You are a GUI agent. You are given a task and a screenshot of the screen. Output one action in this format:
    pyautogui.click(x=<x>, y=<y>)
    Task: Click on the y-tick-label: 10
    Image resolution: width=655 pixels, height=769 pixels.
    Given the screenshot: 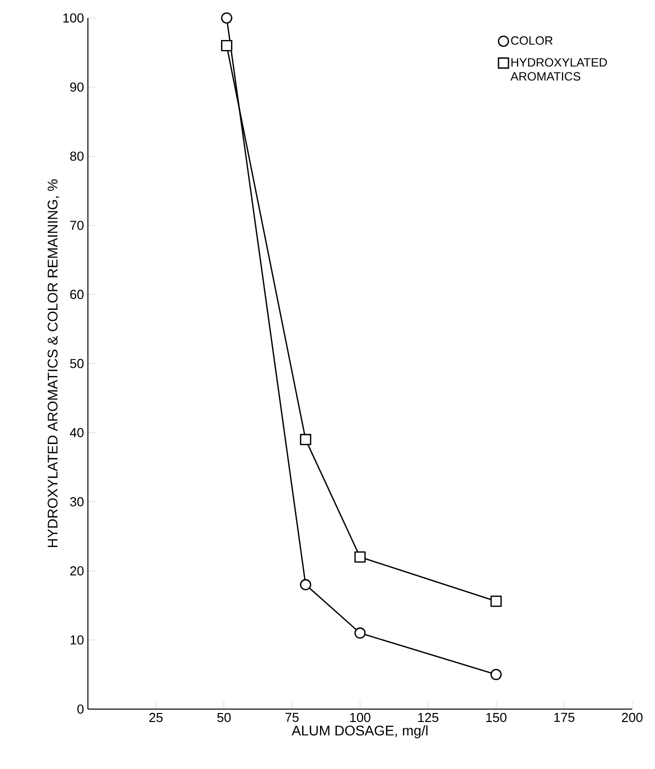 What is the action you would take?
    pyautogui.click(x=77, y=640)
    